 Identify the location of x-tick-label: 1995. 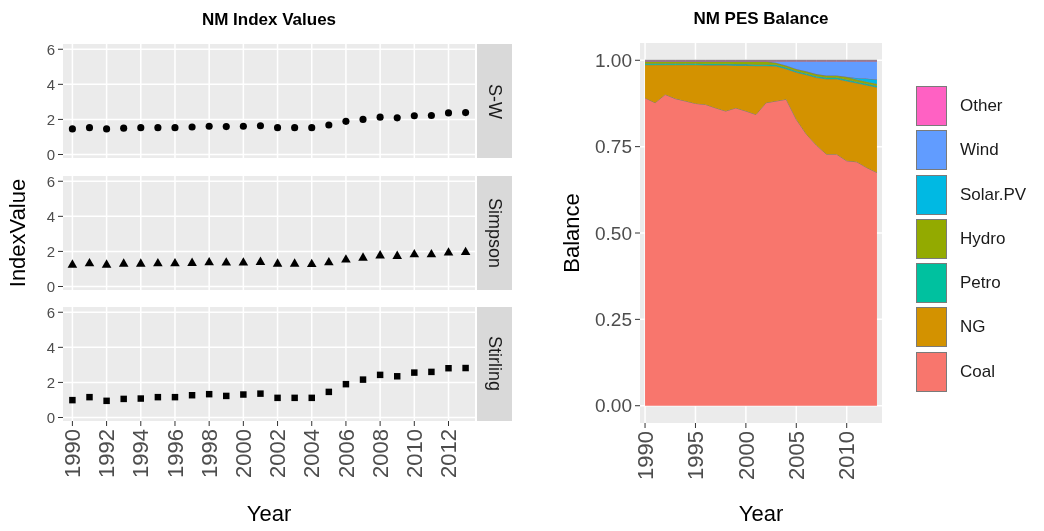
(696, 455).